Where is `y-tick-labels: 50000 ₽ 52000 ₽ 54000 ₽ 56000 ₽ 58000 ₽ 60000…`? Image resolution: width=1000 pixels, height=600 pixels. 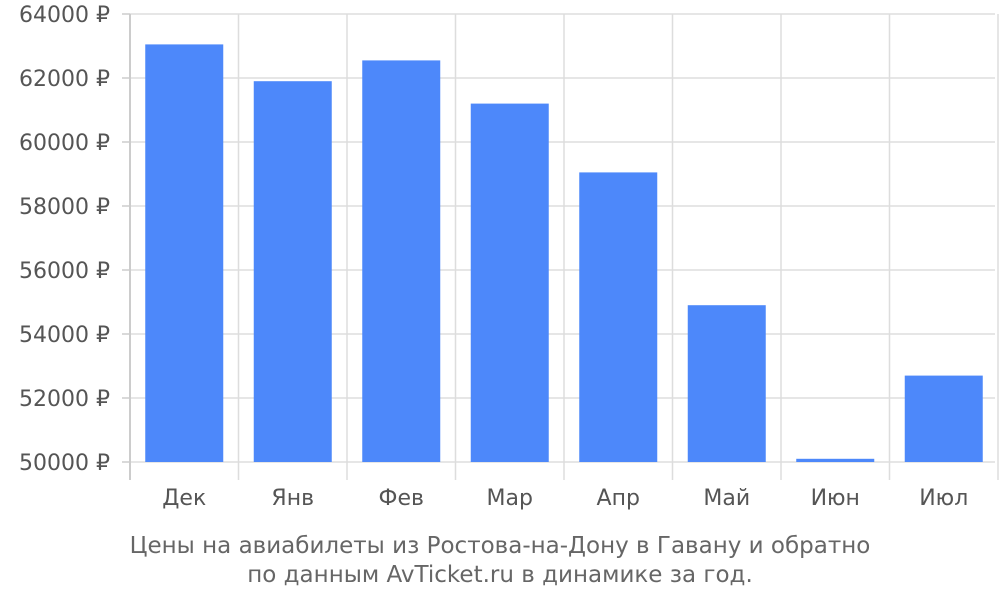 y-tick-labels: 50000 ₽ 52000 ₽ 54000 ₽ 56000 ₽ 58000 ₽ 60000… is located at coordinates (64, 239).